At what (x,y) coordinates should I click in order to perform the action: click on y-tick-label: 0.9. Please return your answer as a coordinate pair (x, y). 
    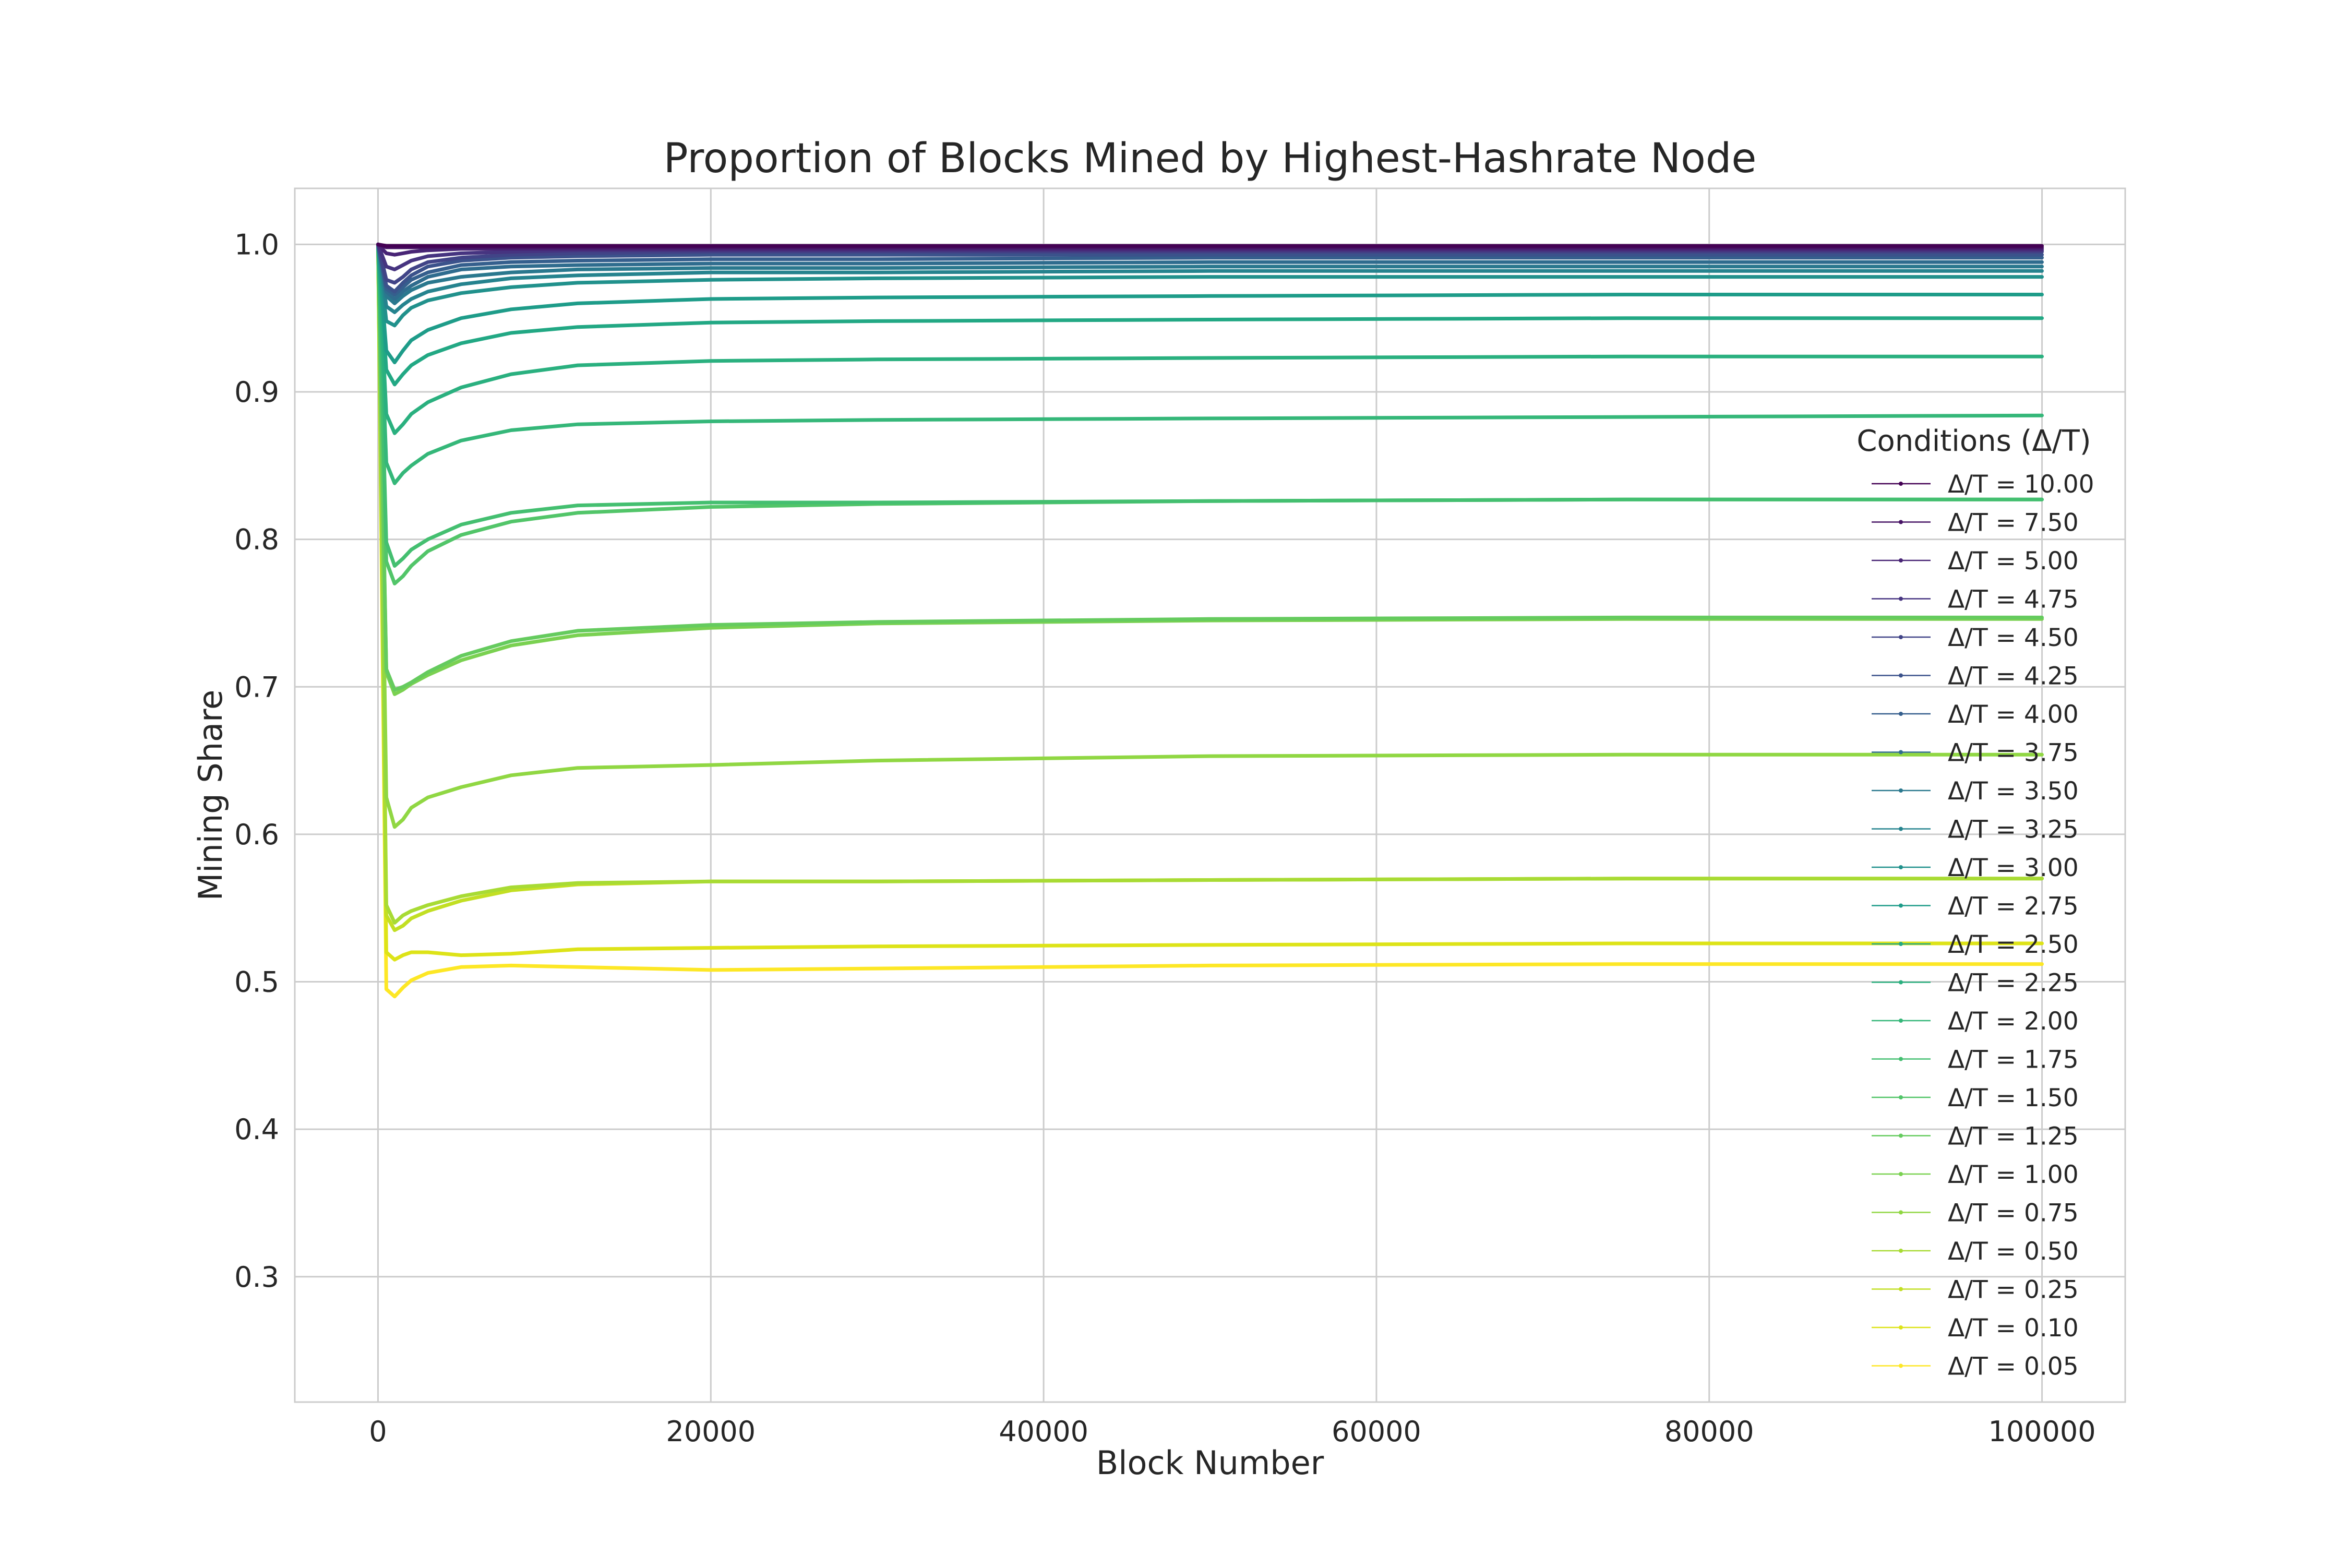
    Looking at the image, I should click on (256, 392).